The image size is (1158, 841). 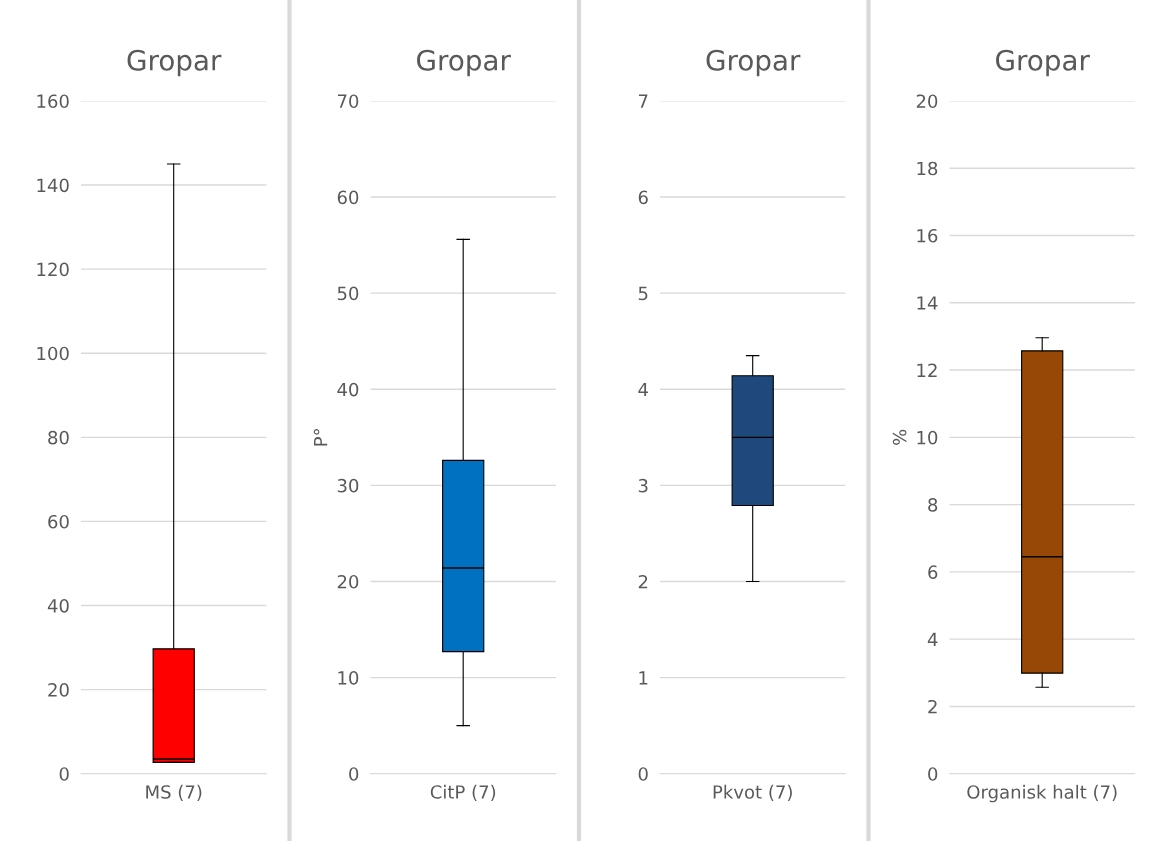 I want to click on y-tick-label: 12, so click(x=927, y=370).